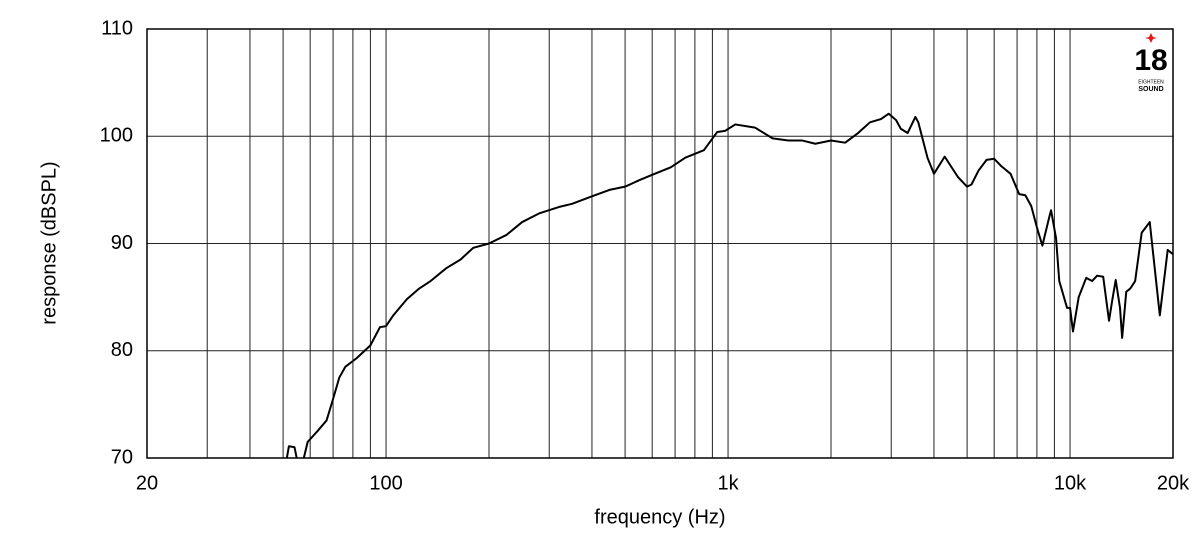 This screenshot has width=1200, height=533. What do you see at coordinates (116, 136) in the screenshot?
I see `y-tick-label: 100` at bounding box center [116, 136].